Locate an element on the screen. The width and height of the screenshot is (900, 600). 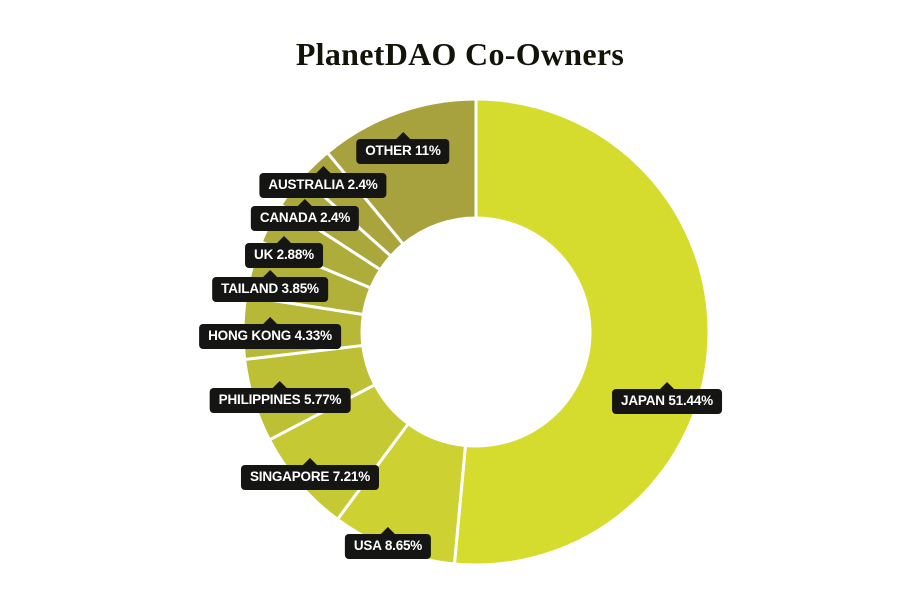
slice-other is located at coordinates (401, 171).